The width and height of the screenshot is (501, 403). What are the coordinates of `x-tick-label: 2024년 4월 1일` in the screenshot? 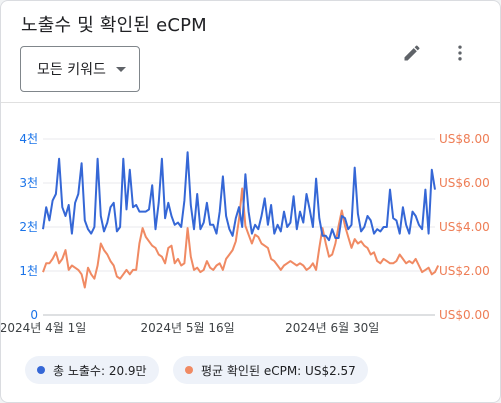 It's located at (43, 328).